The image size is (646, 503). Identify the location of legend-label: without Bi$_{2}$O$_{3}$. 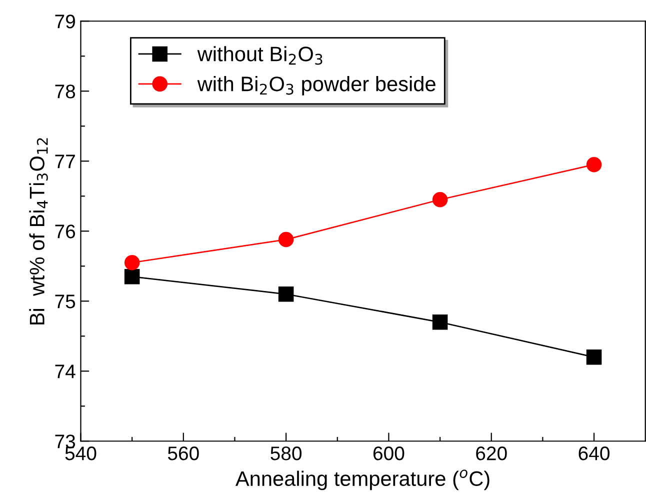
(259, 55).